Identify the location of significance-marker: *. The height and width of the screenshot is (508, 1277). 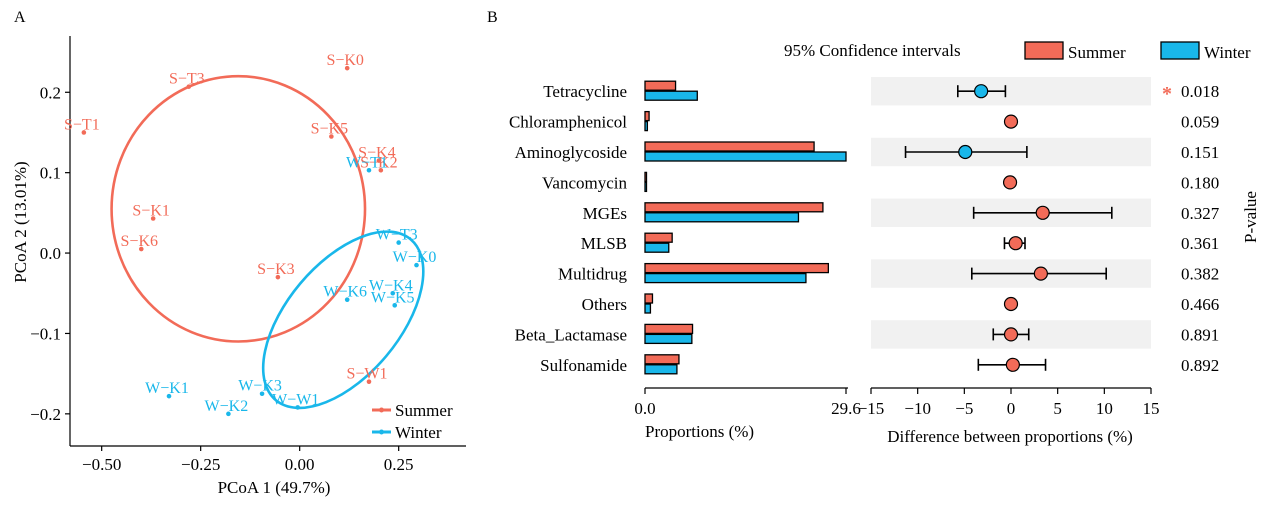
(1167, 94).